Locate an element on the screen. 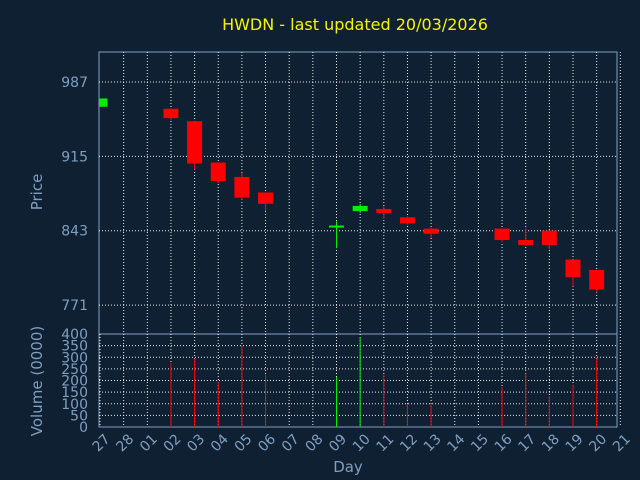 The image size is (640, 480). price-tick-label: 843 is located at coordinates (74, 232).